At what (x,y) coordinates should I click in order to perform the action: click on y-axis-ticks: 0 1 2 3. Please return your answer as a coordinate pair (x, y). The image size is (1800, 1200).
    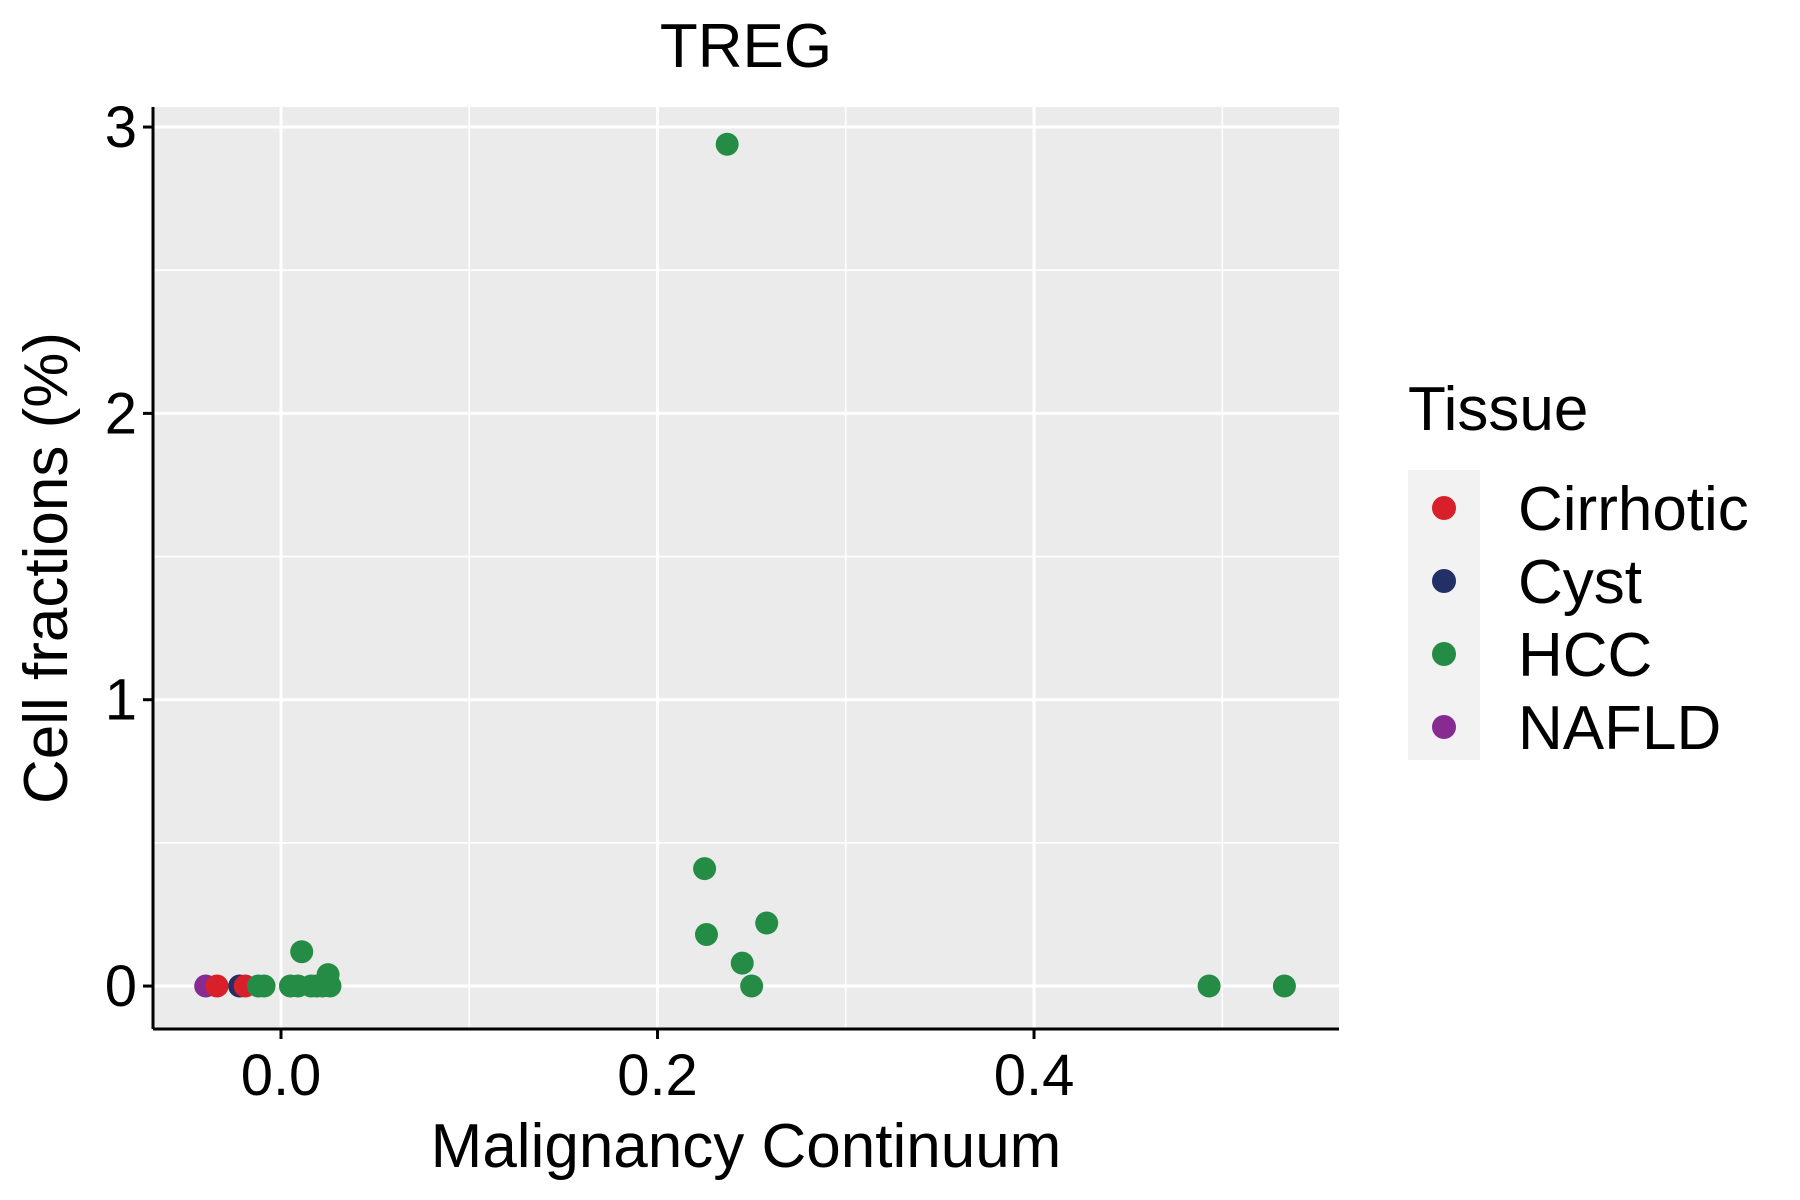
    Looking at the image, I should click on (129, 557).